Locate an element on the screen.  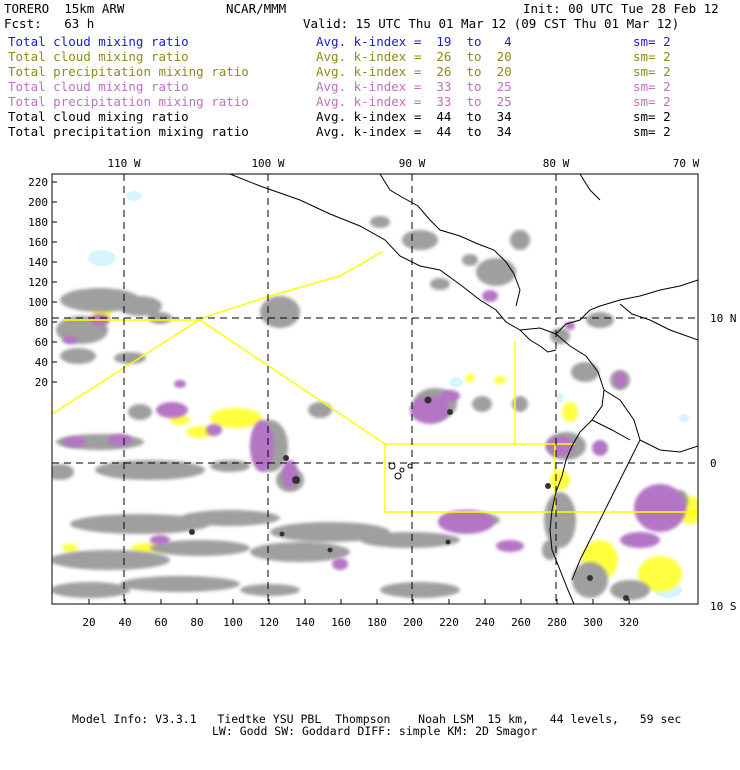
longitude-label: 90 W is located at coordinates (412, 163).